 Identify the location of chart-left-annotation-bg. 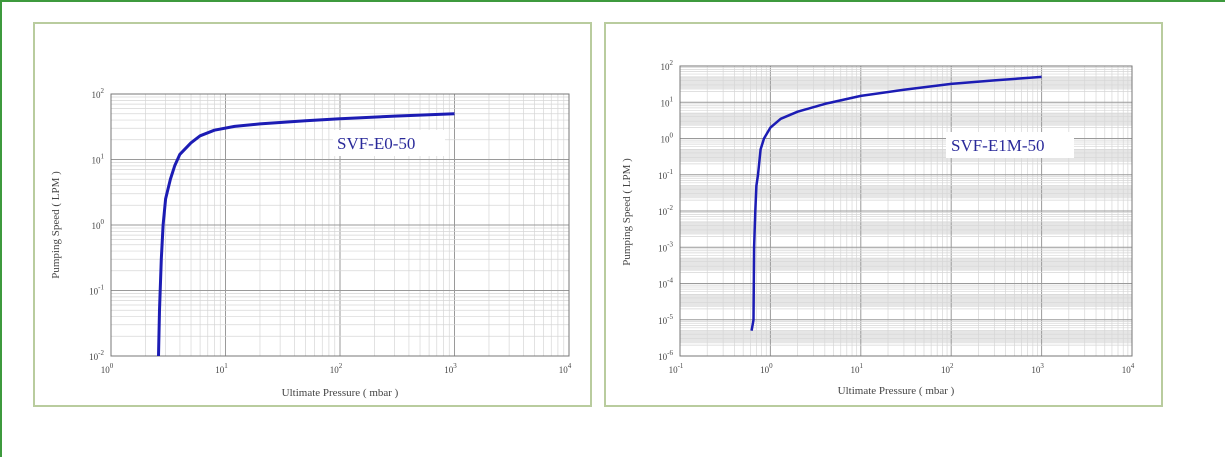
(389, 143).